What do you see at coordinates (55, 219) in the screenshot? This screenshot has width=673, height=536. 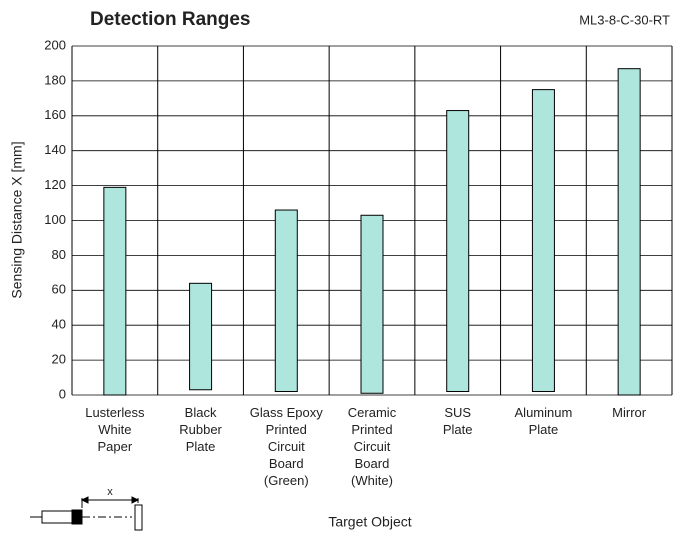 I see `y-tick-label: 100` at bounding box center [55, 219].